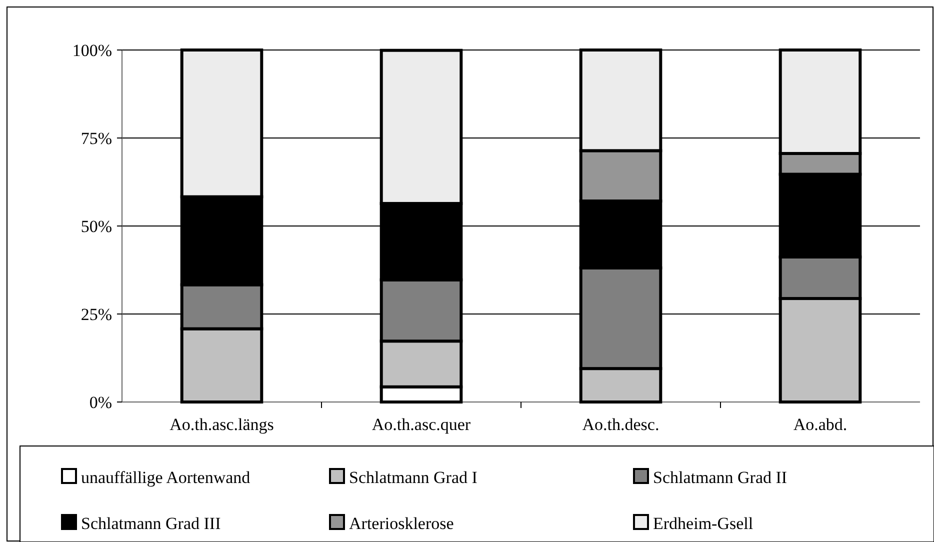 This screenshot has width=934, height=542. What do you see at coordinates (222, 424) in the screenshot?
I see `x-tick-label: Ao.th.asc.längs` at bounding box center [222, 424].